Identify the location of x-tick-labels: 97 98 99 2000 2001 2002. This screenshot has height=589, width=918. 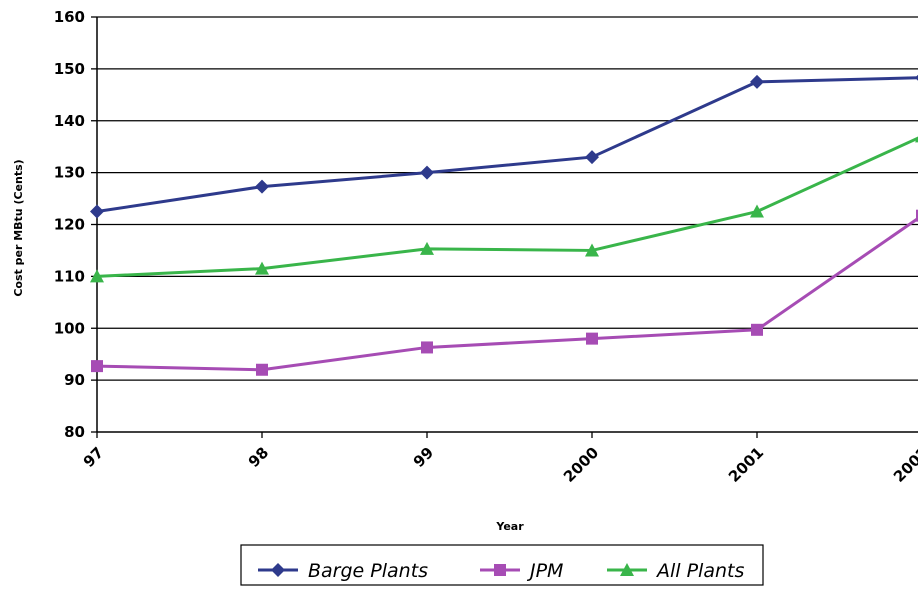
(499, 465).